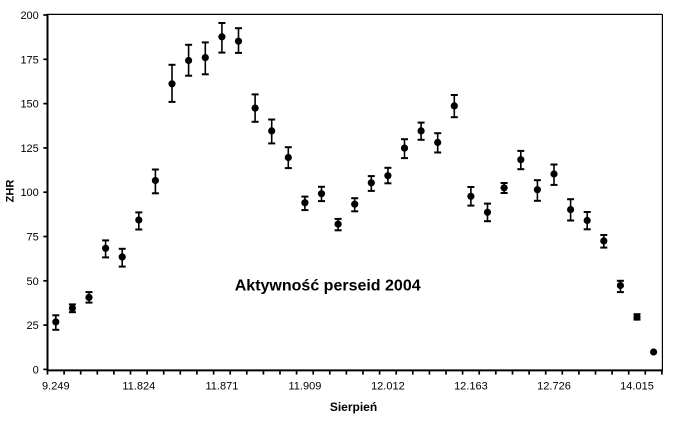 The image size is (678, 421). What do you see at coordinates (29, 16) in the screenshot?
I see `svg-text: 200` at bounding box center [29, 16].